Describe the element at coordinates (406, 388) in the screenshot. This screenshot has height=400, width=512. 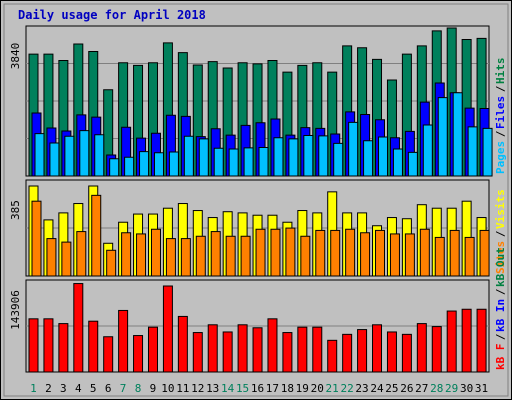
I see `x-tick-label-day-26: 26` at that location.